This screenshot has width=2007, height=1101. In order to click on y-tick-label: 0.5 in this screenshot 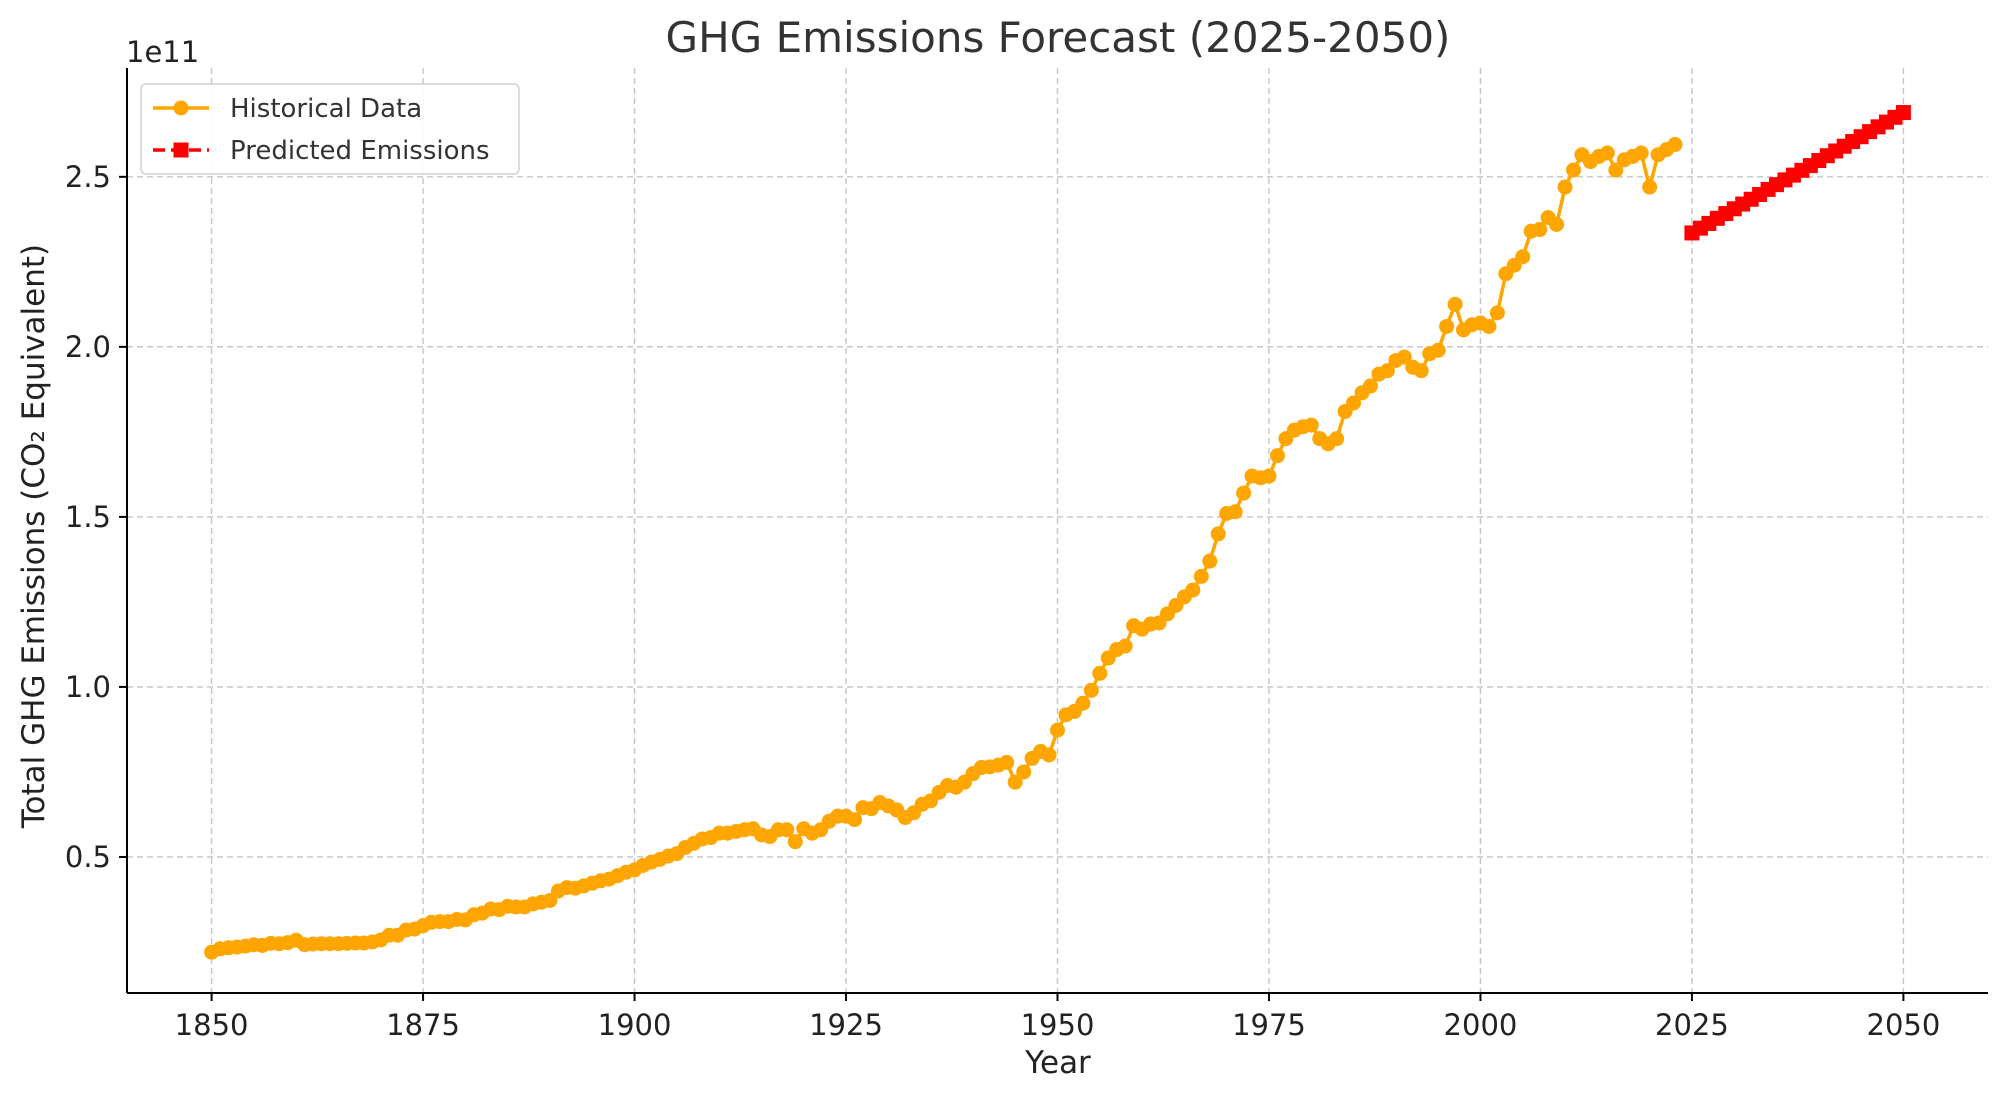, I will do `click(88, 857)`.